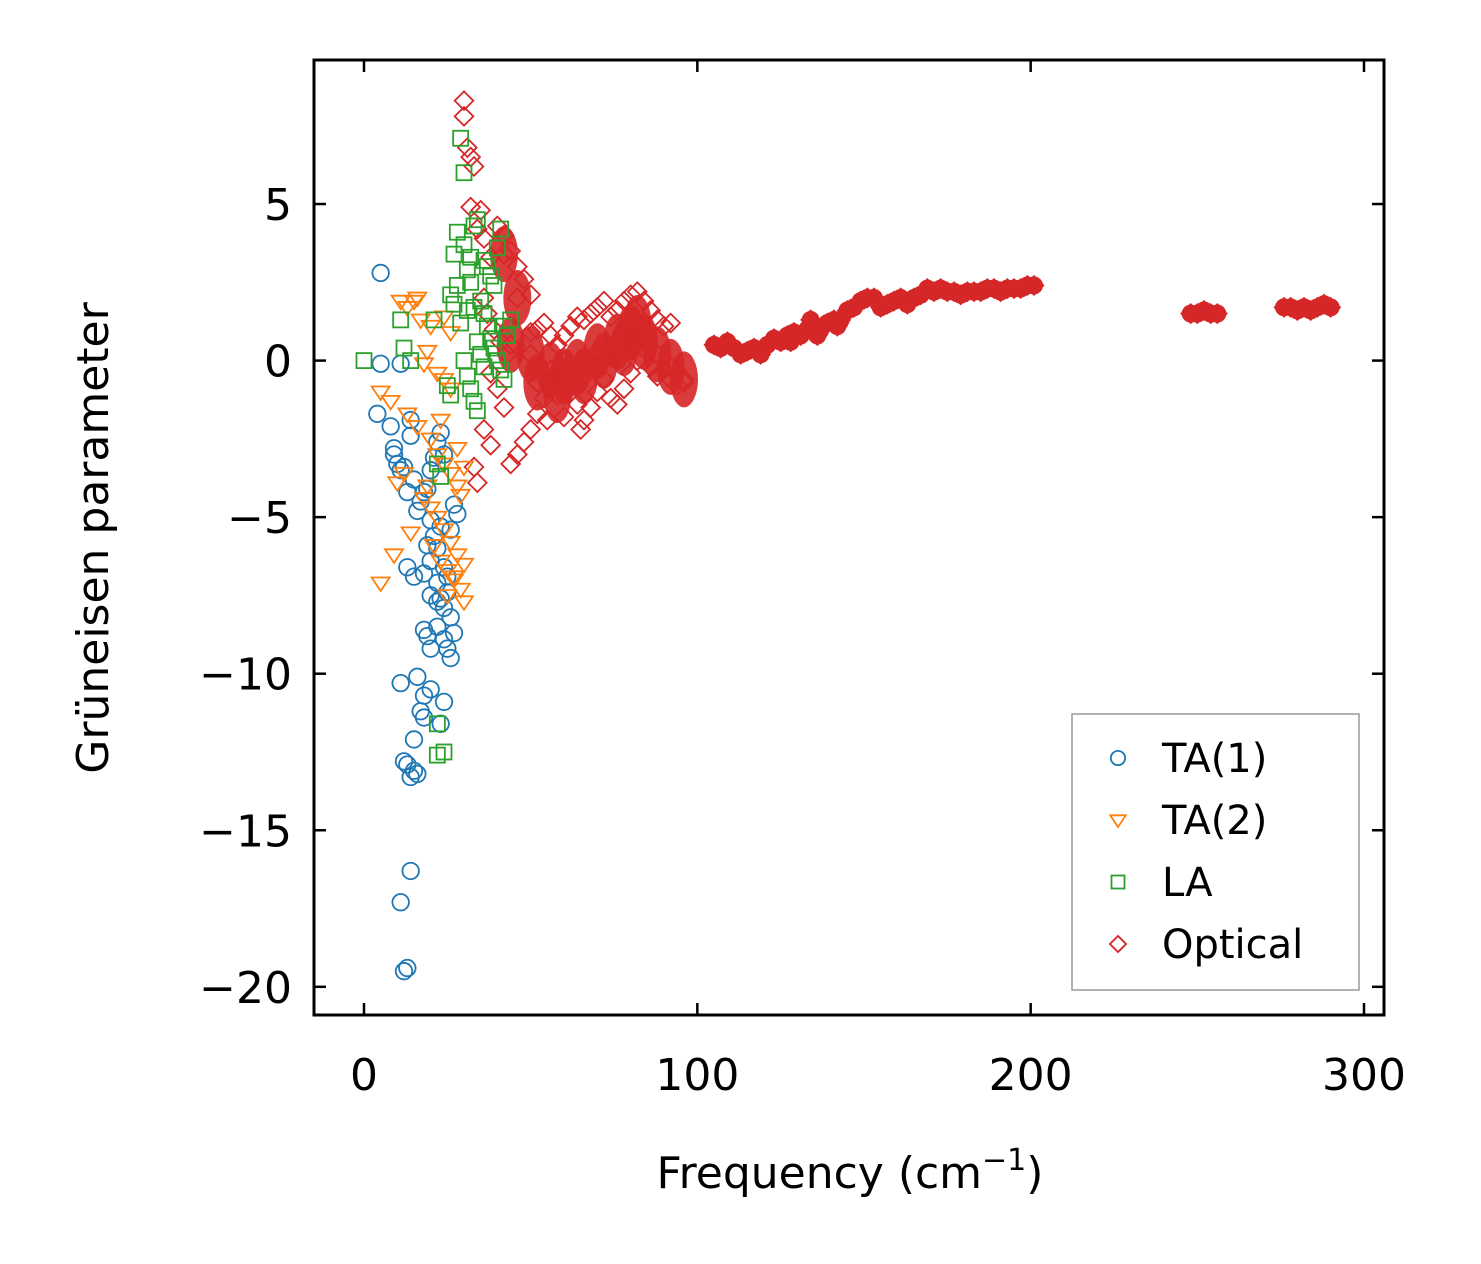 Image resolution: width=1481 pixels, height=1264 pixels. Describe the element at coordinates (820, 1173) in the screenshot. I see `x-axis-title-main: Frequency (cm` at that location.